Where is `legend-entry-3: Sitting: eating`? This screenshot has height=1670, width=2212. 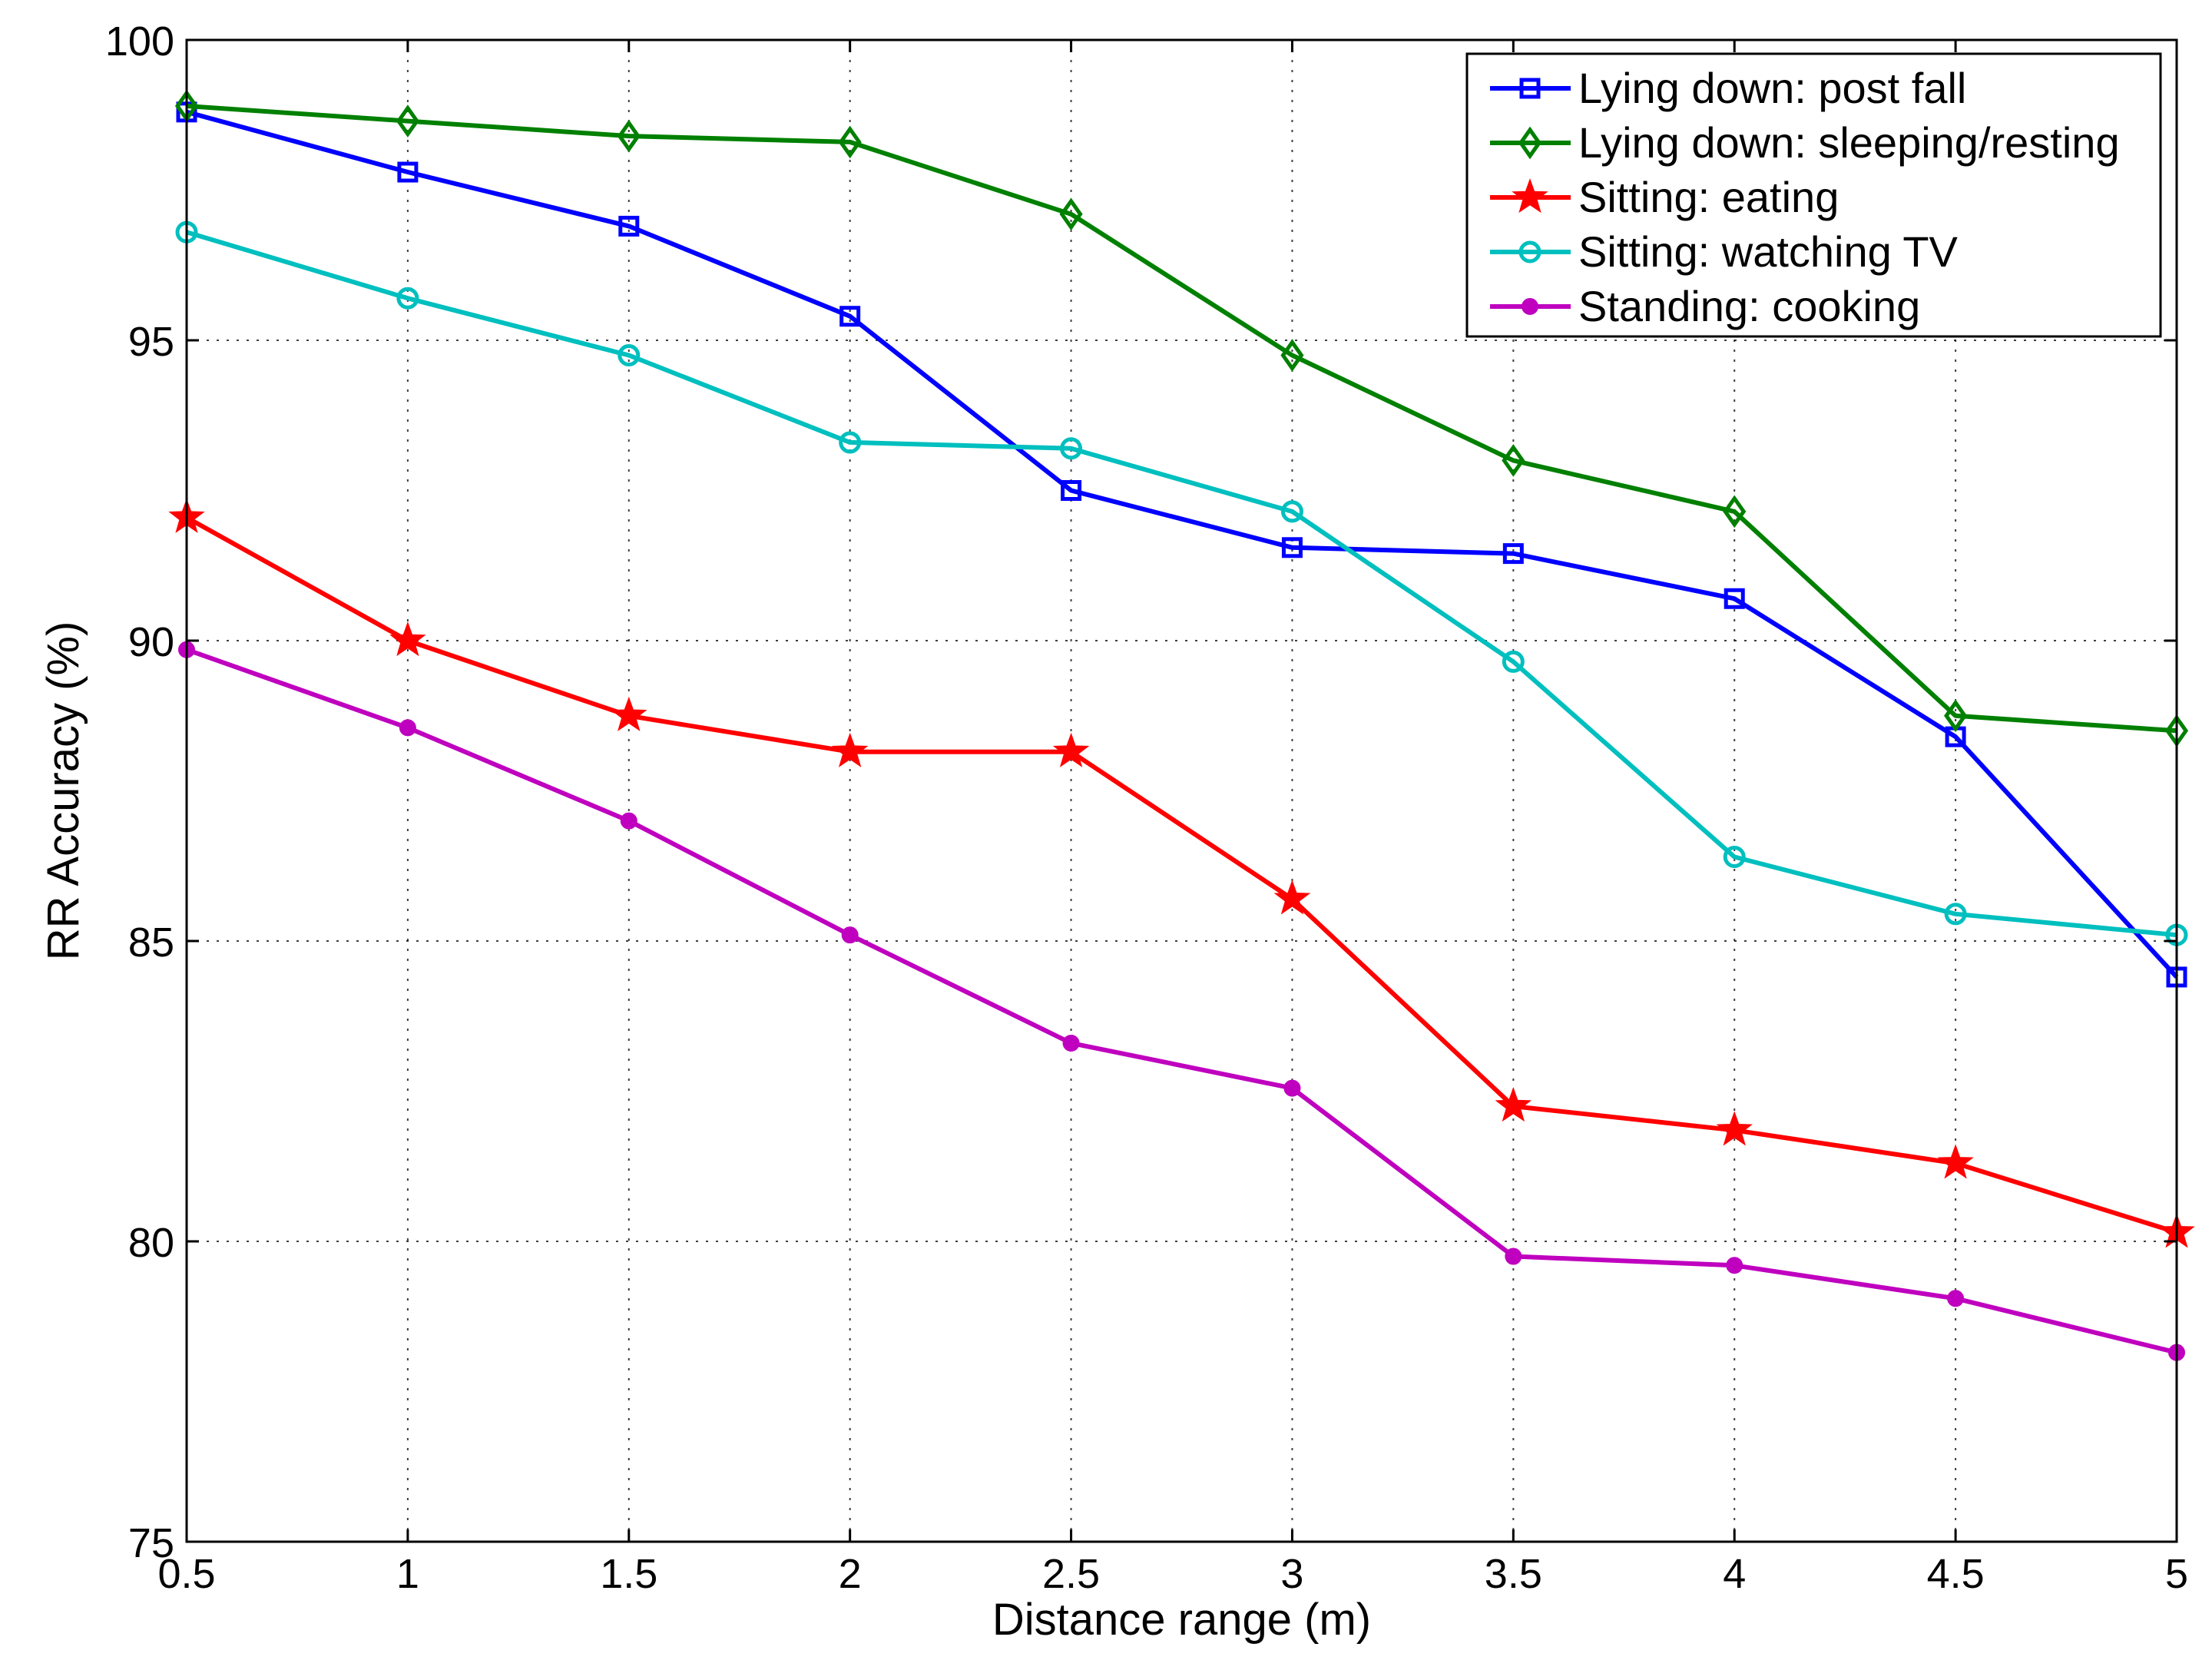 legend-entry-3: Sitting: eating is located at coordinates (1665, 197).